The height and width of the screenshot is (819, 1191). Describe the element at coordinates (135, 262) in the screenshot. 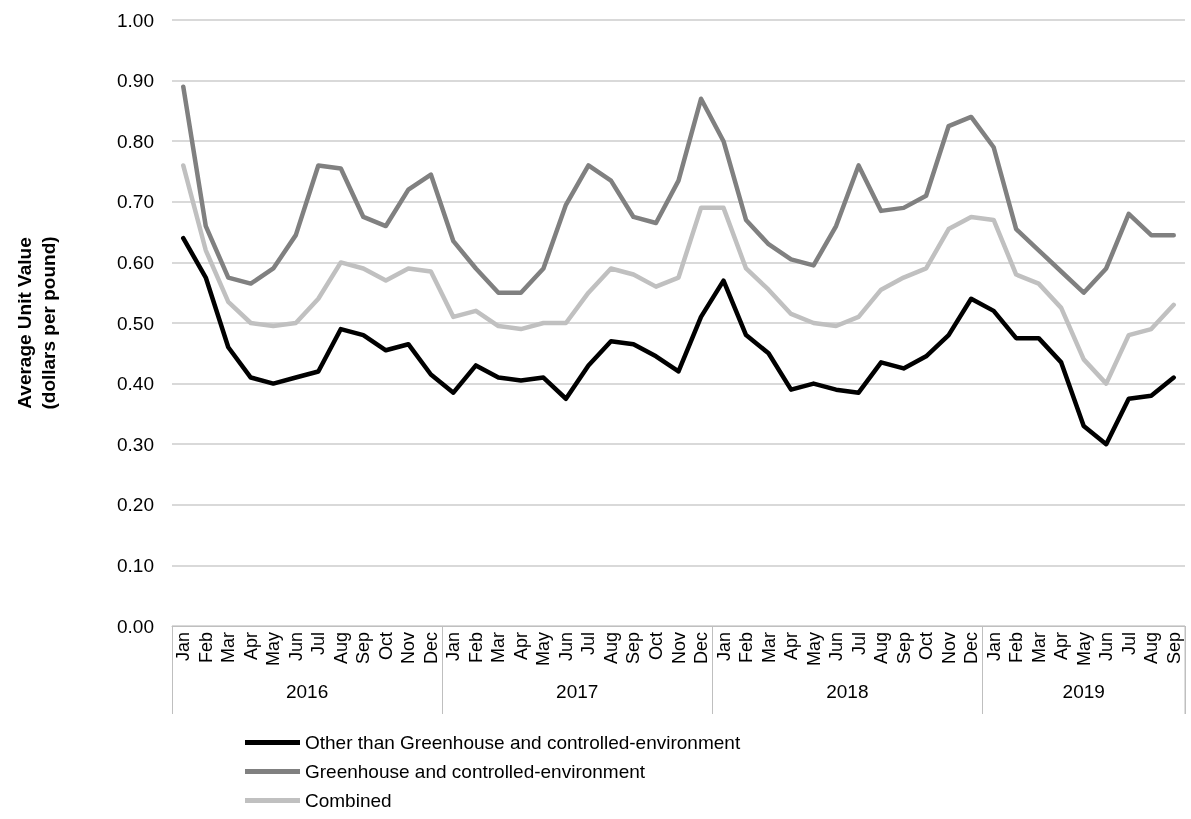

I see `y-tick-label: 0.60` at that location.